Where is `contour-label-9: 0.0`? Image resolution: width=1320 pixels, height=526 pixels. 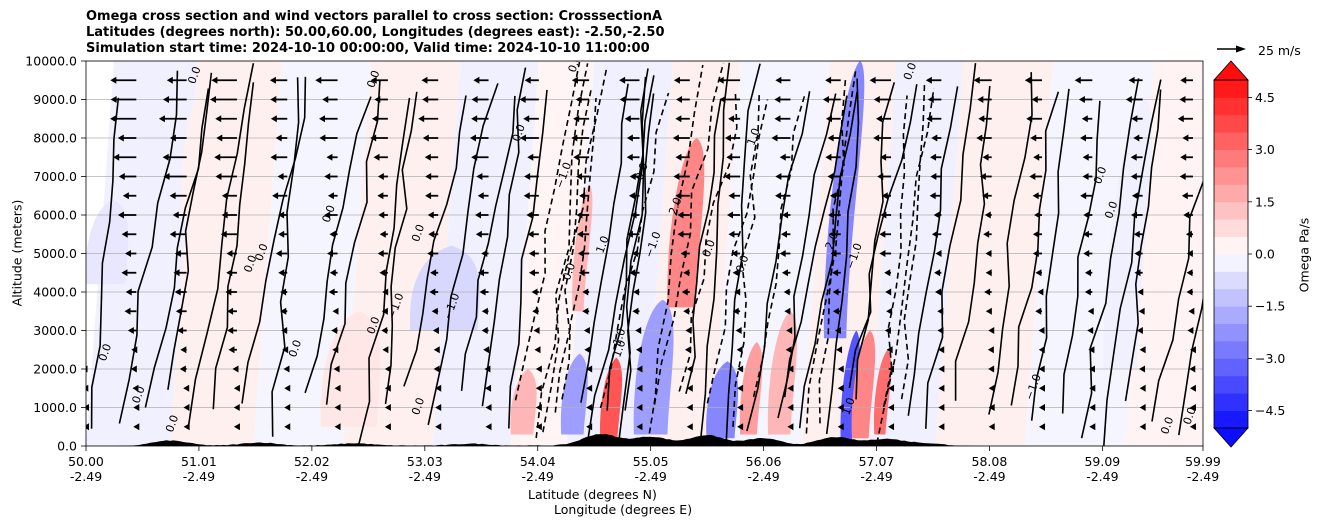 contour-label-9: 0.0 is located at coordinates (373, 79).